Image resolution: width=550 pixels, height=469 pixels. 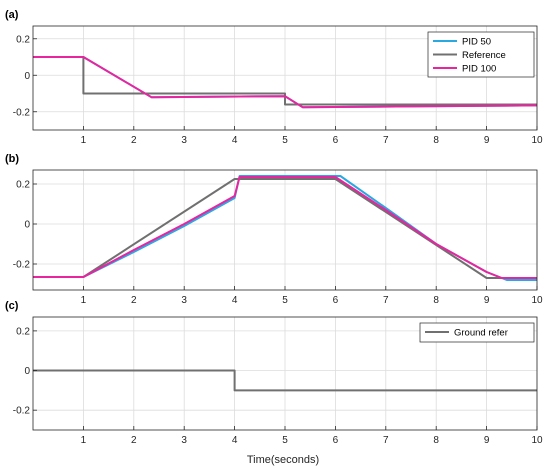 I want to click on legend-box, so click(x=477, y=332).